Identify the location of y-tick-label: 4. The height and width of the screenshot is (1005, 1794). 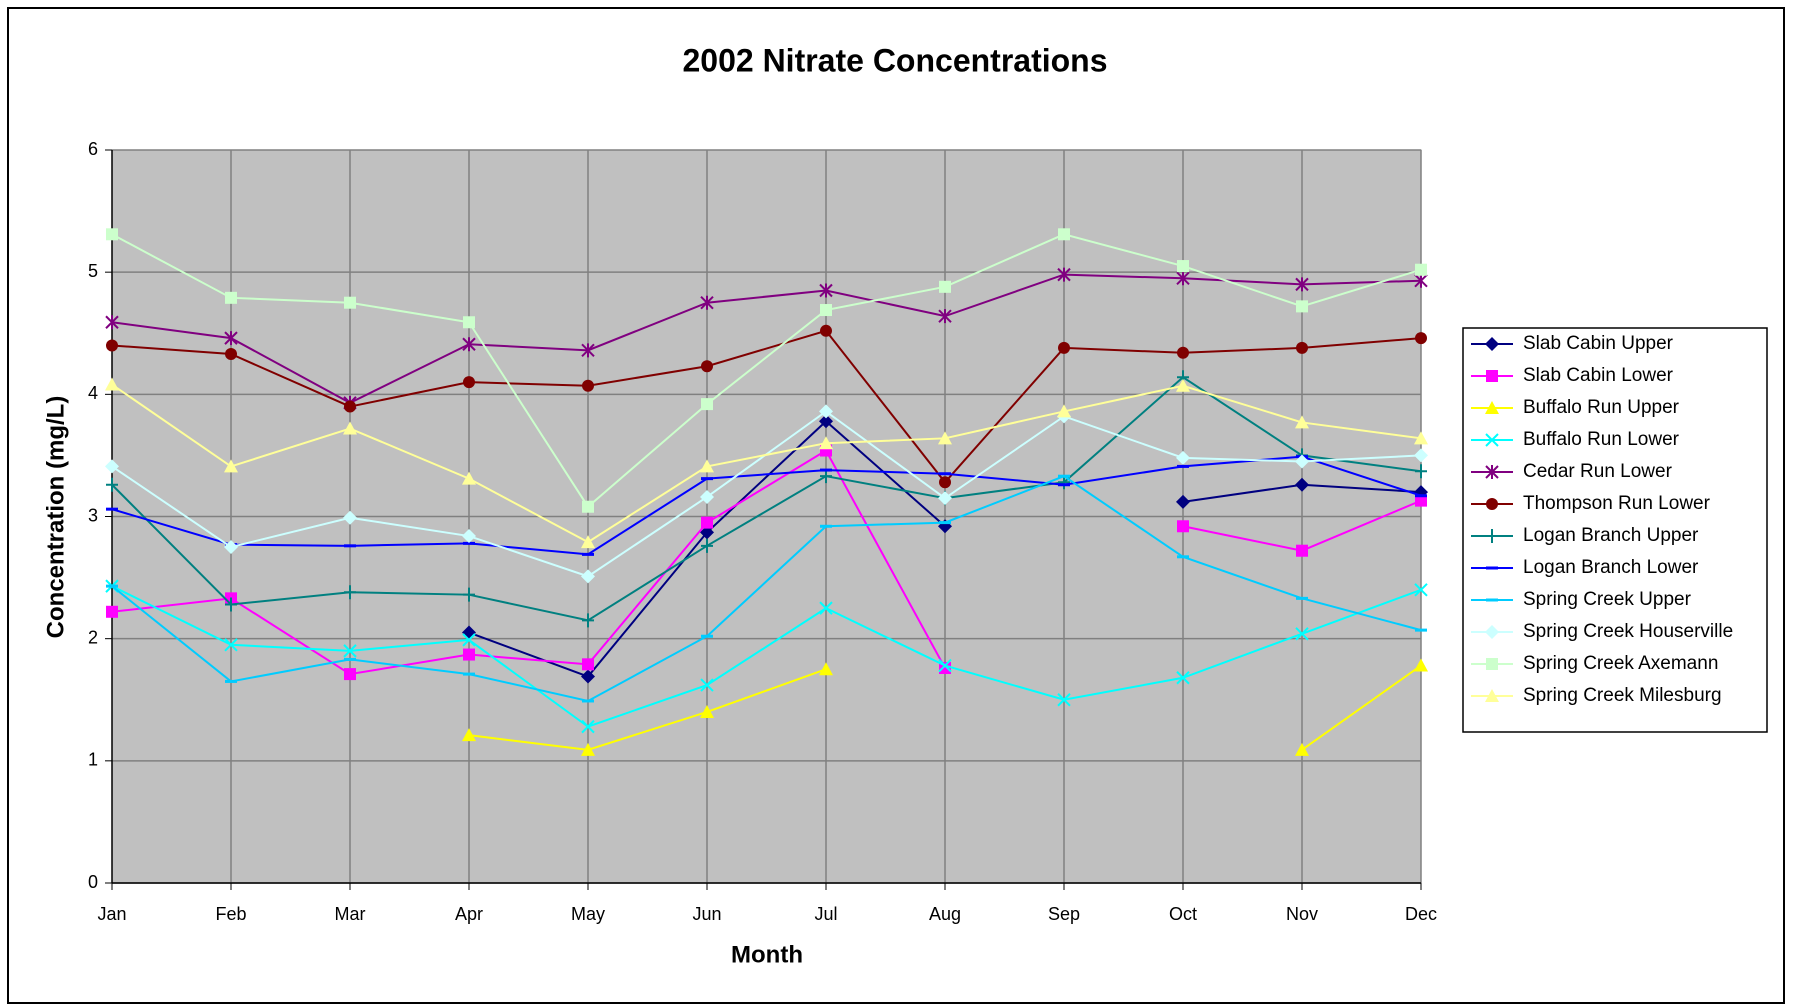
(93, 393).